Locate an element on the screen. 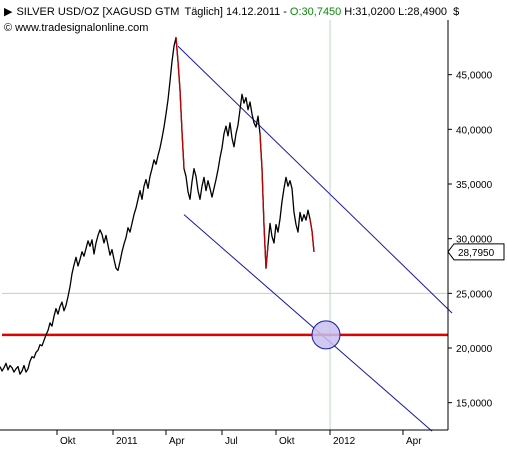 Image resolution: width=507 pixels, height=449 pixels. last-value-box is located at coordinates (476, 252).